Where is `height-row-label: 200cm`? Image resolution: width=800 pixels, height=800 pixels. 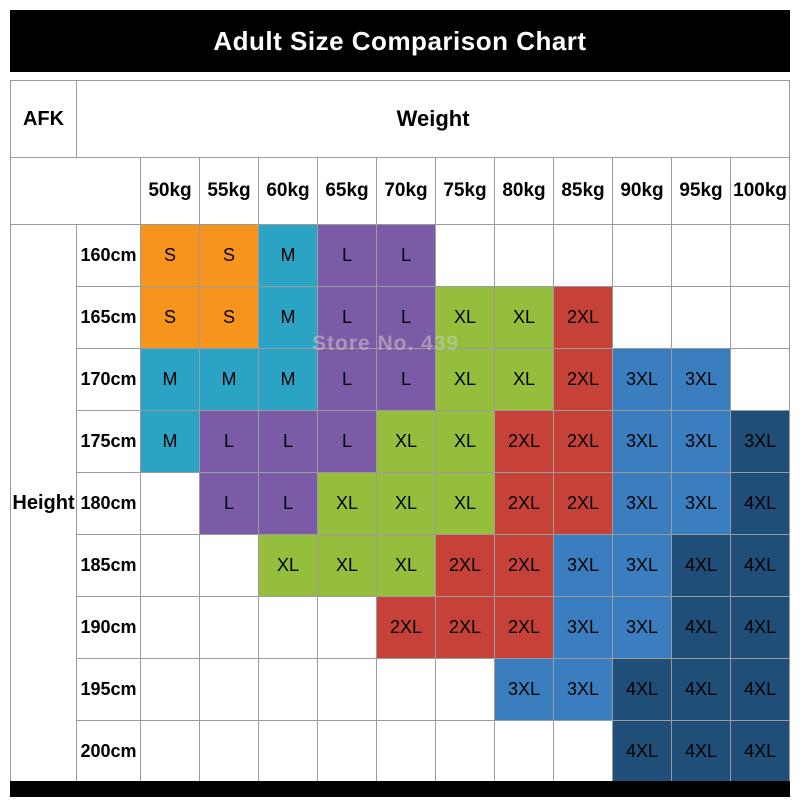 height-row-label: 200cm is located at coordinates (108, 751).